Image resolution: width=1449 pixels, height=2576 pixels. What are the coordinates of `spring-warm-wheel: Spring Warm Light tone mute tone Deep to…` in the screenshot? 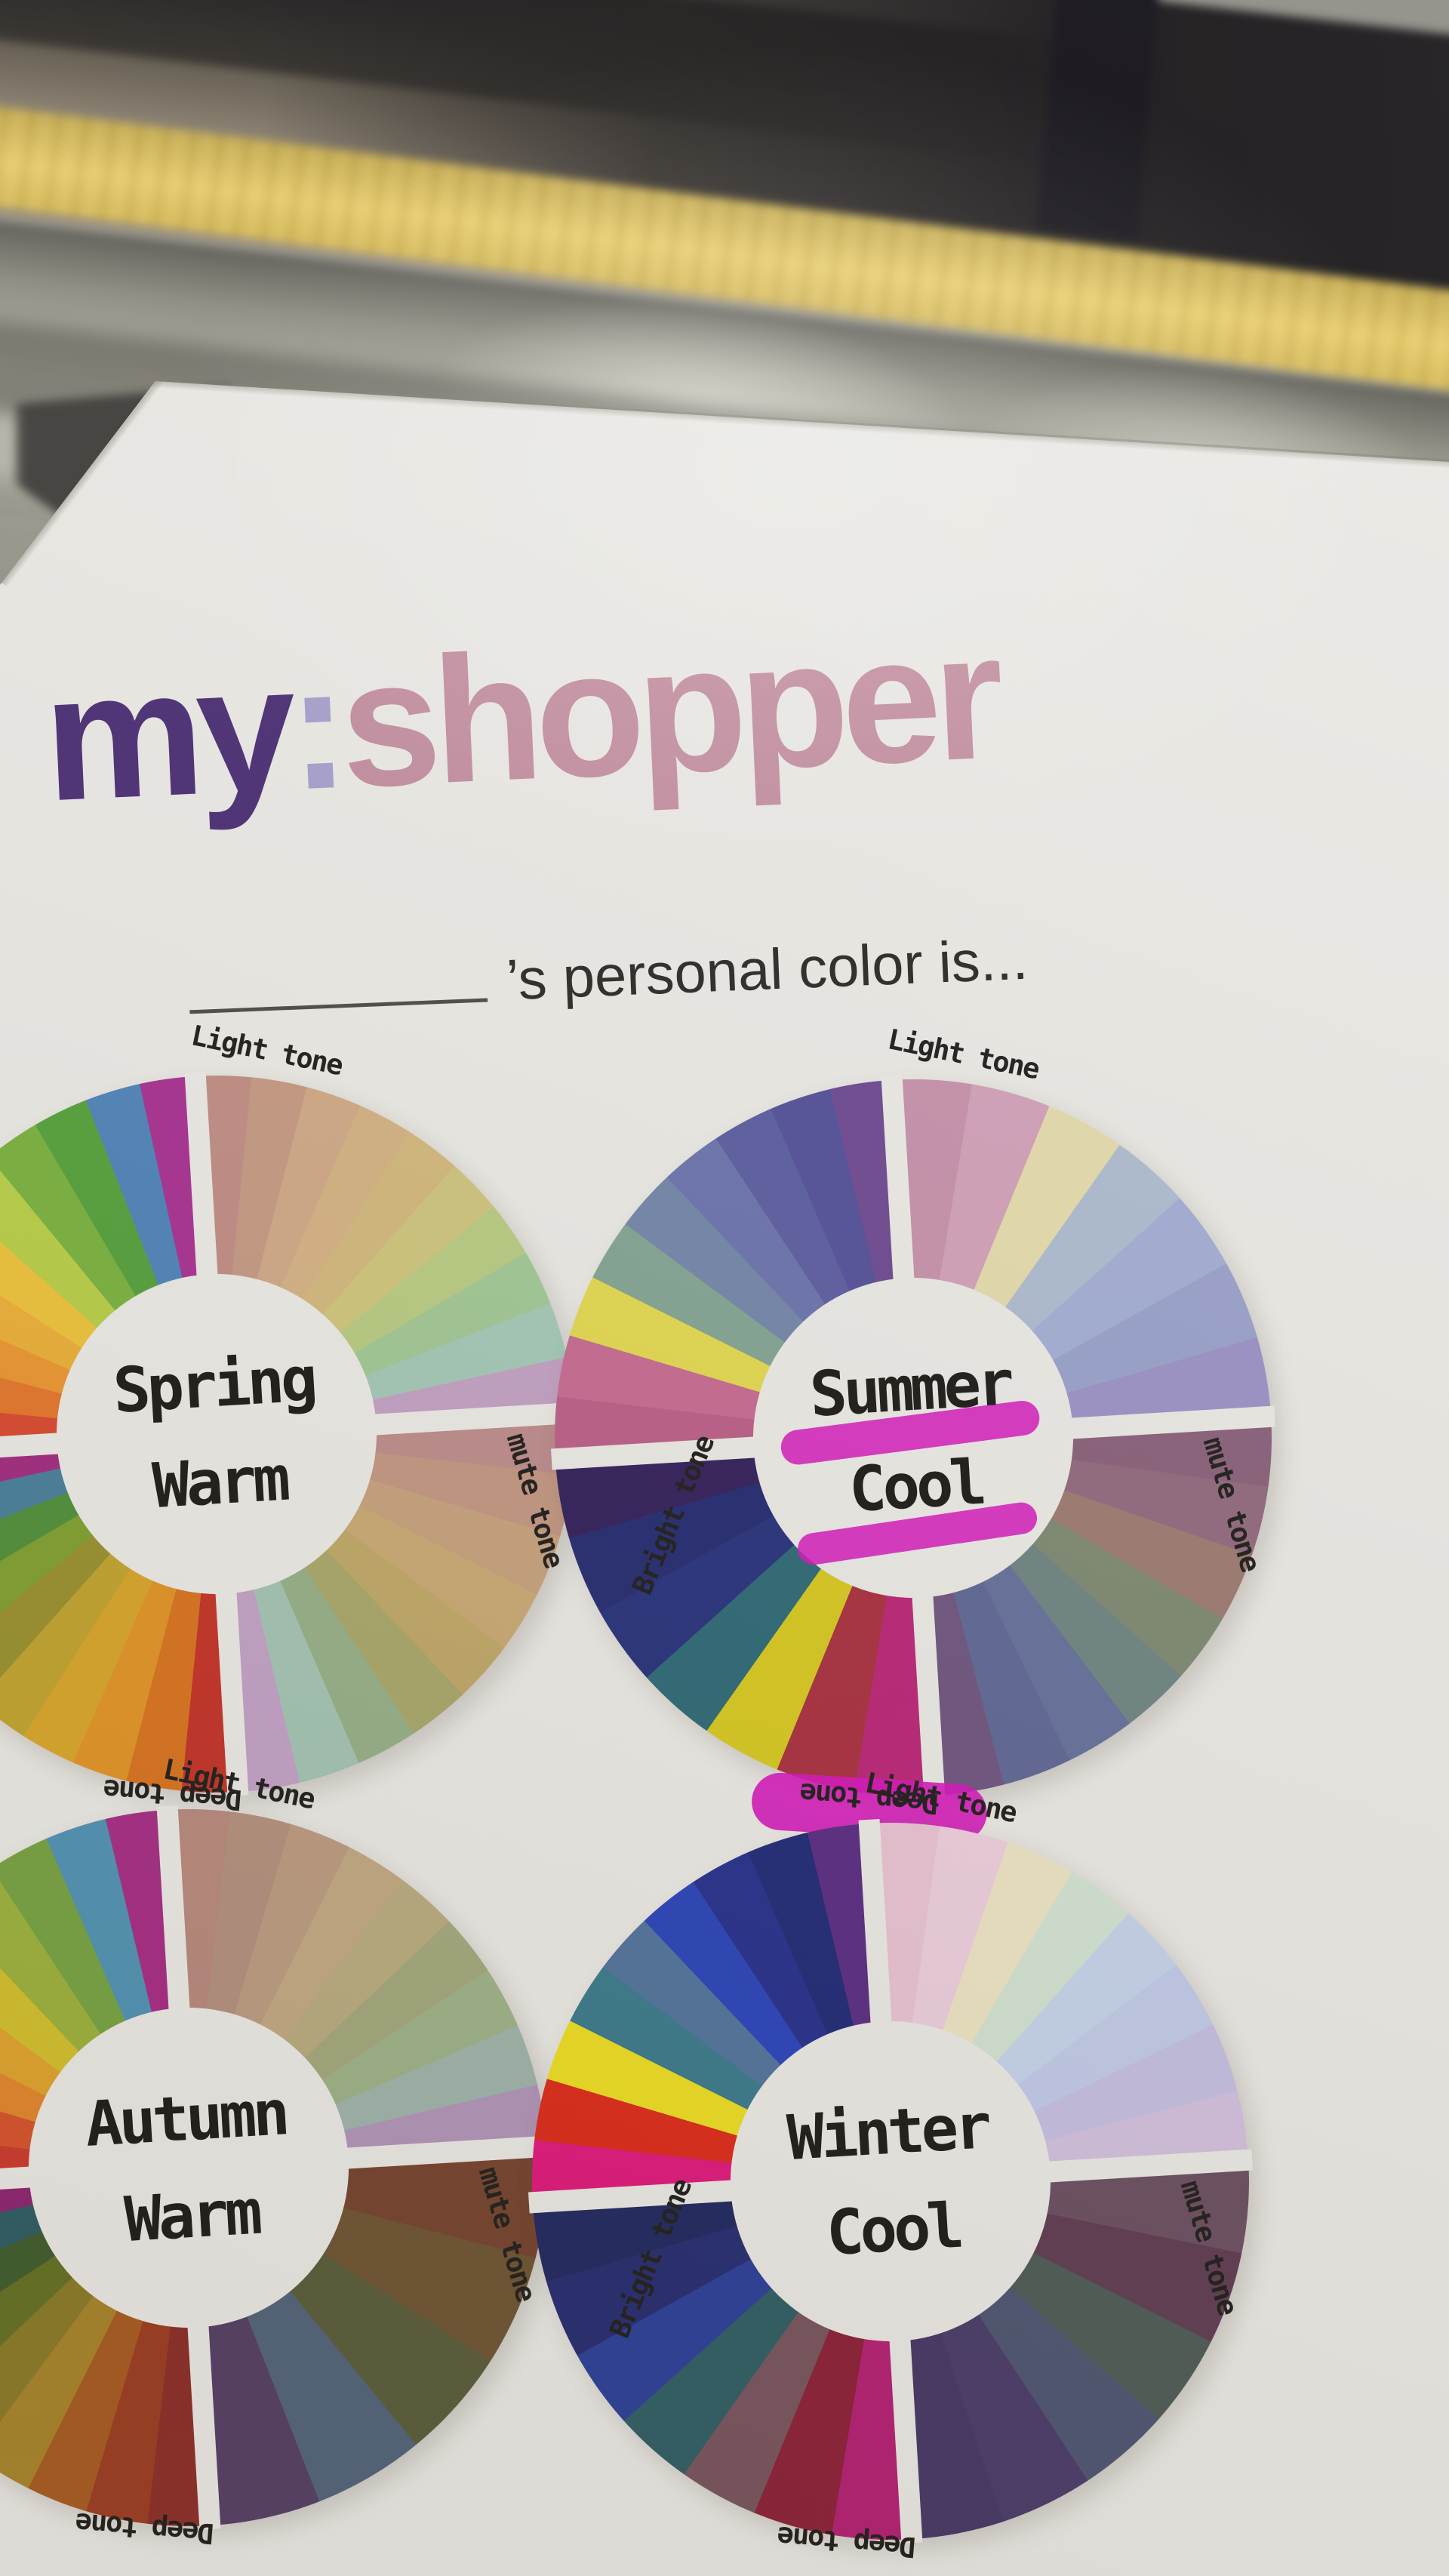 It's located at (298, 1418).